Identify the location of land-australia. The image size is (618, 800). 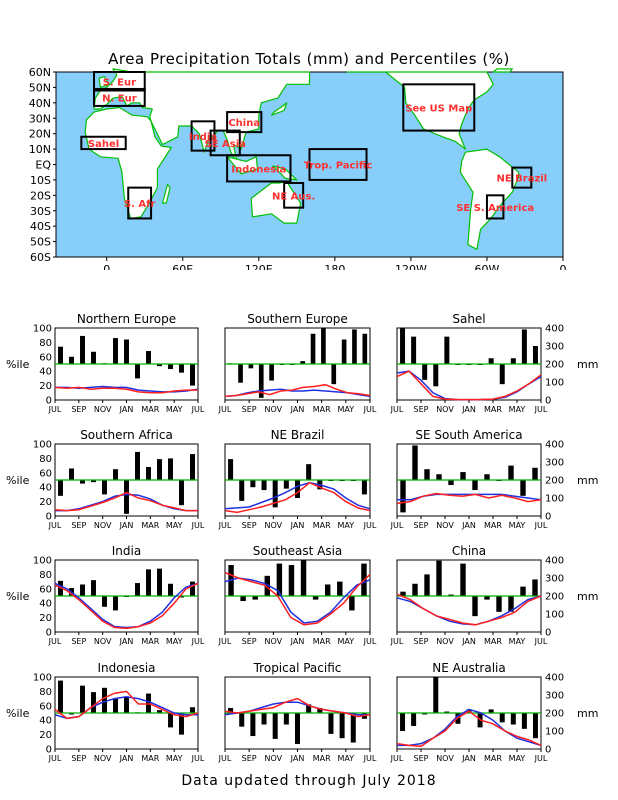
(276, 202).